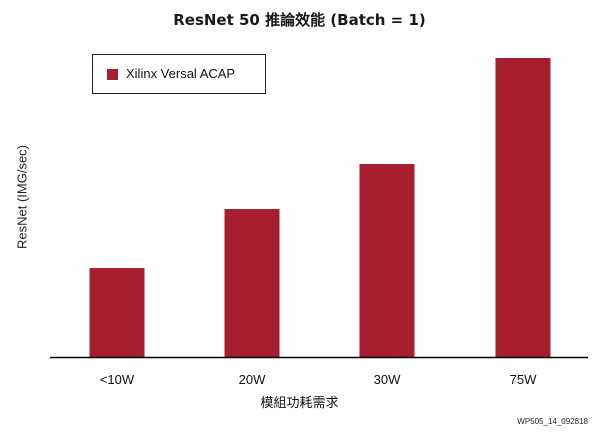 This screenshot has width=599, height=436. I want to click on bar-30W, so click(387, 260).